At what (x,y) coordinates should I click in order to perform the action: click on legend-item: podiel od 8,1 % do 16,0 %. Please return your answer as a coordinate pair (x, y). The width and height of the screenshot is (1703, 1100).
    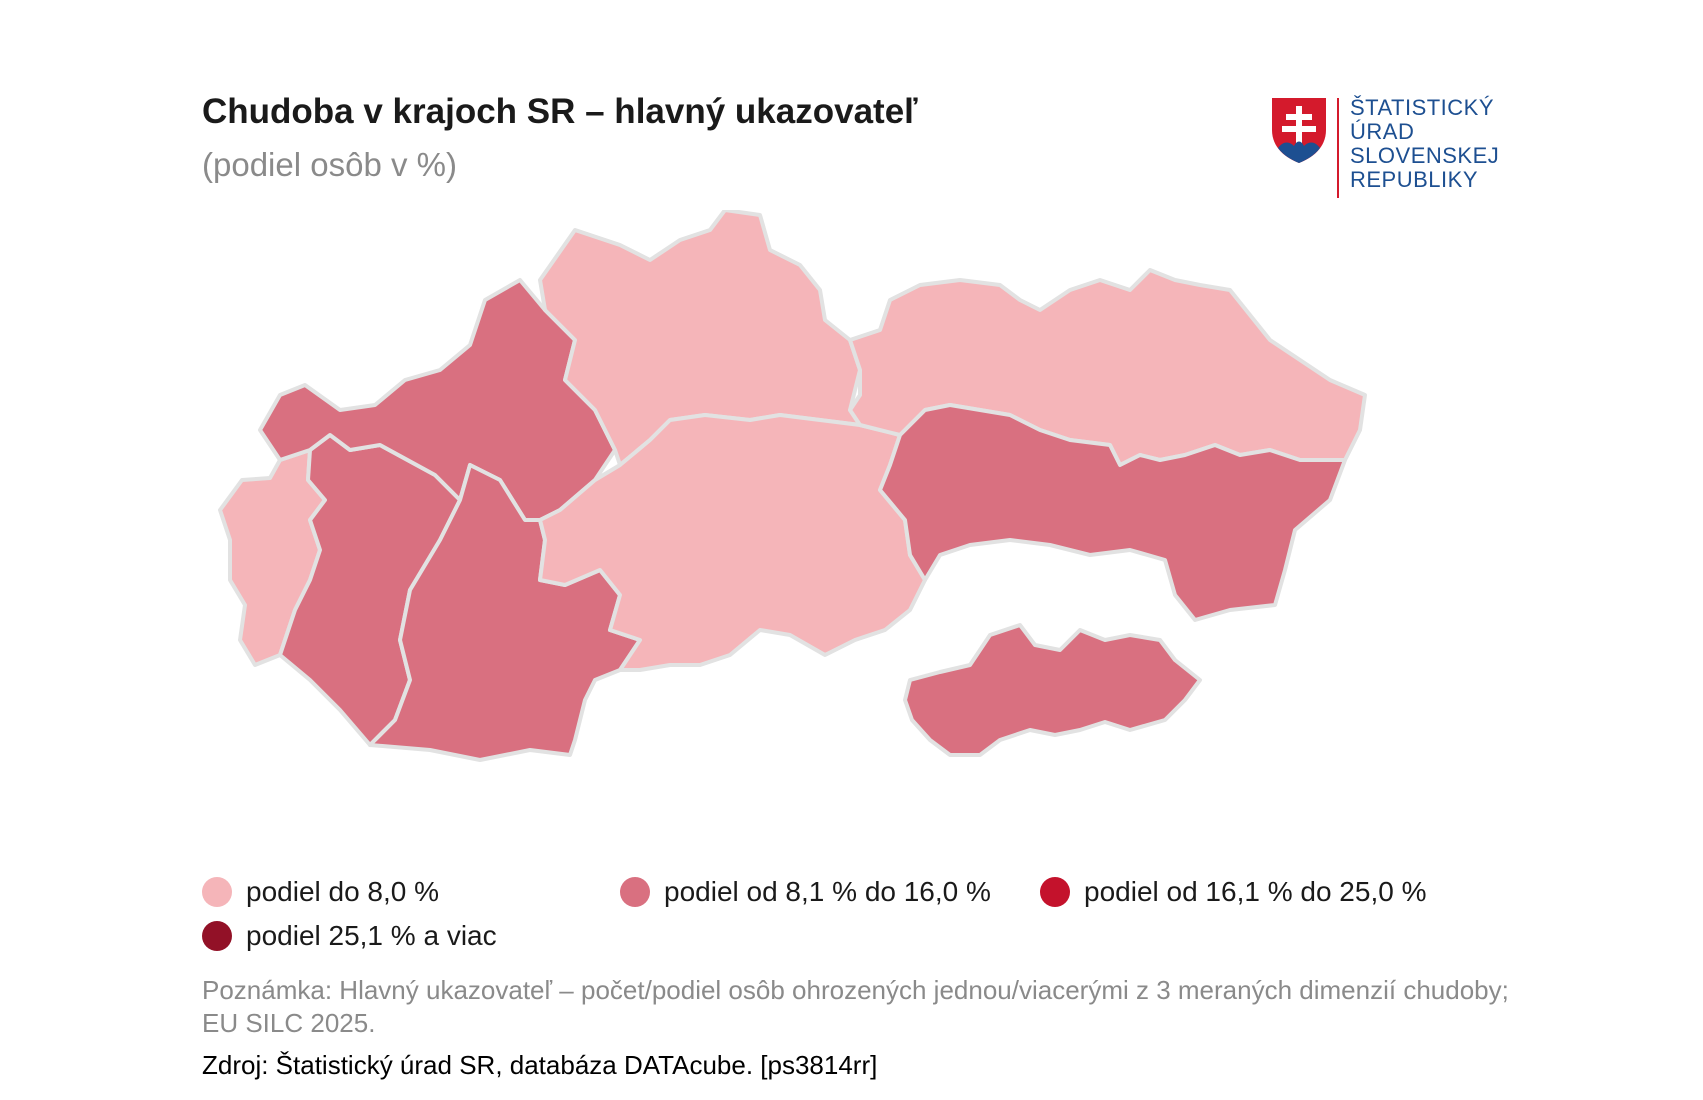
    Looking at the image, I should click on (805, 892).